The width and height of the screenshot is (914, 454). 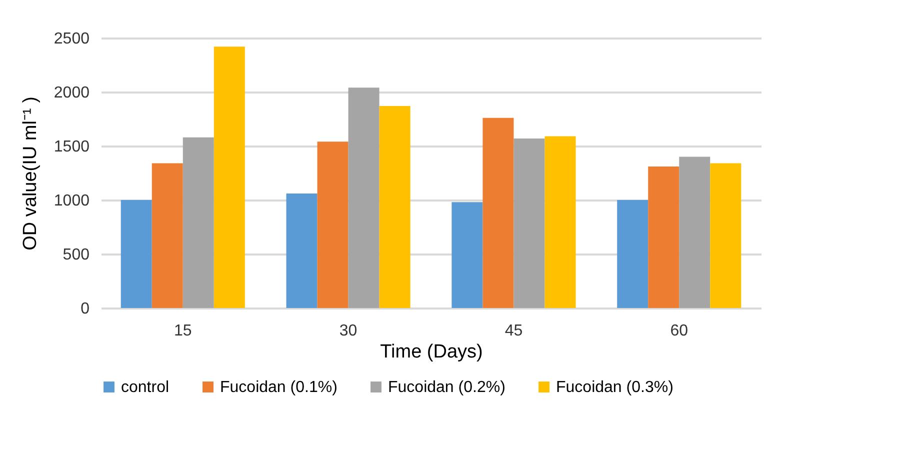 What do you see at coordinates (72, 39) in the screenshot?
I see `y-tick-label: 2500` at bounding box center [72, 39].